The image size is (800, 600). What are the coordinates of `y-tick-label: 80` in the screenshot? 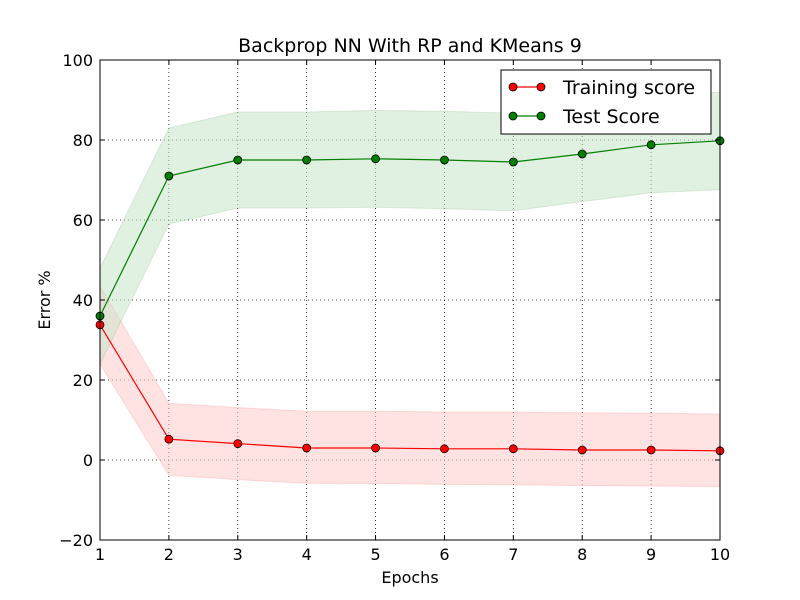 It's located at (83, 140).